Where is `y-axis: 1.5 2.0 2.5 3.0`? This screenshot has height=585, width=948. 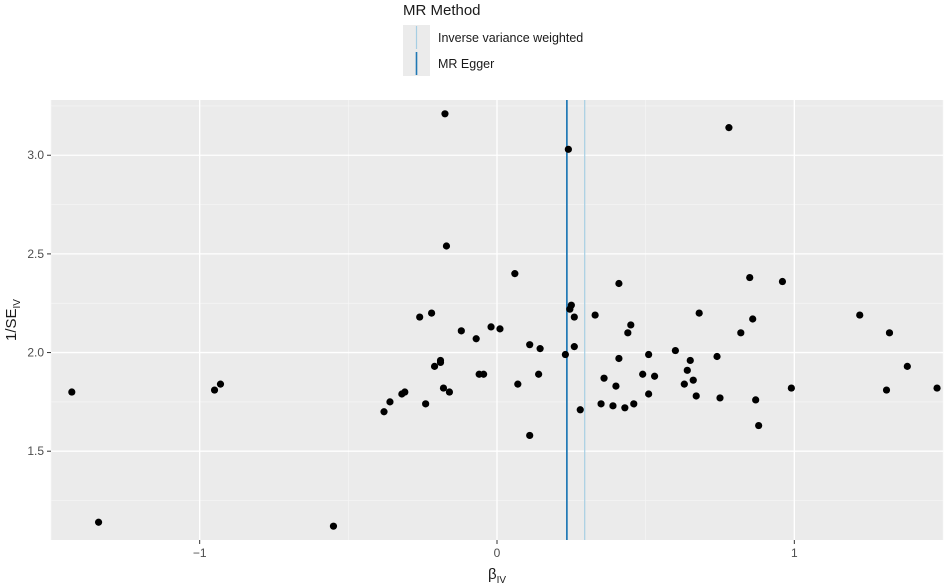
y-axis: 1.5 2.0 2.5 3.0 is located at coordinates (39, 303).